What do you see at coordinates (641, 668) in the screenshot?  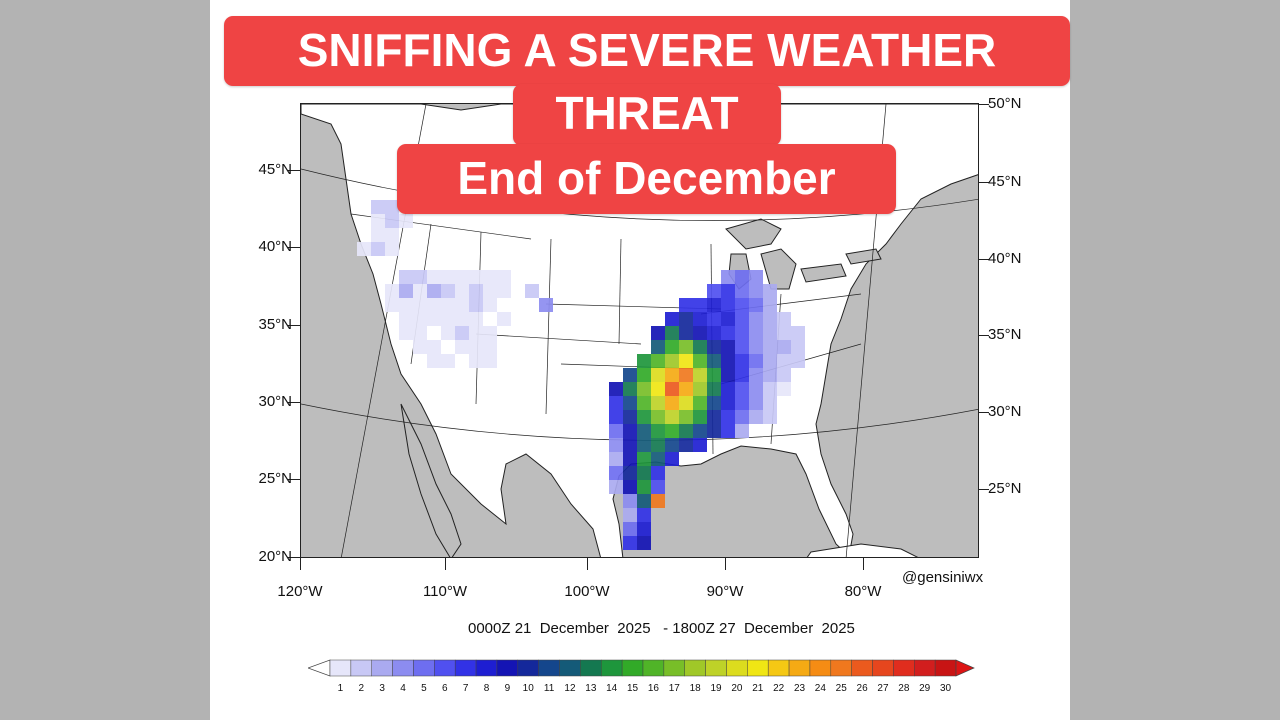 I see `colorbar` at bounding box center [641, 668].